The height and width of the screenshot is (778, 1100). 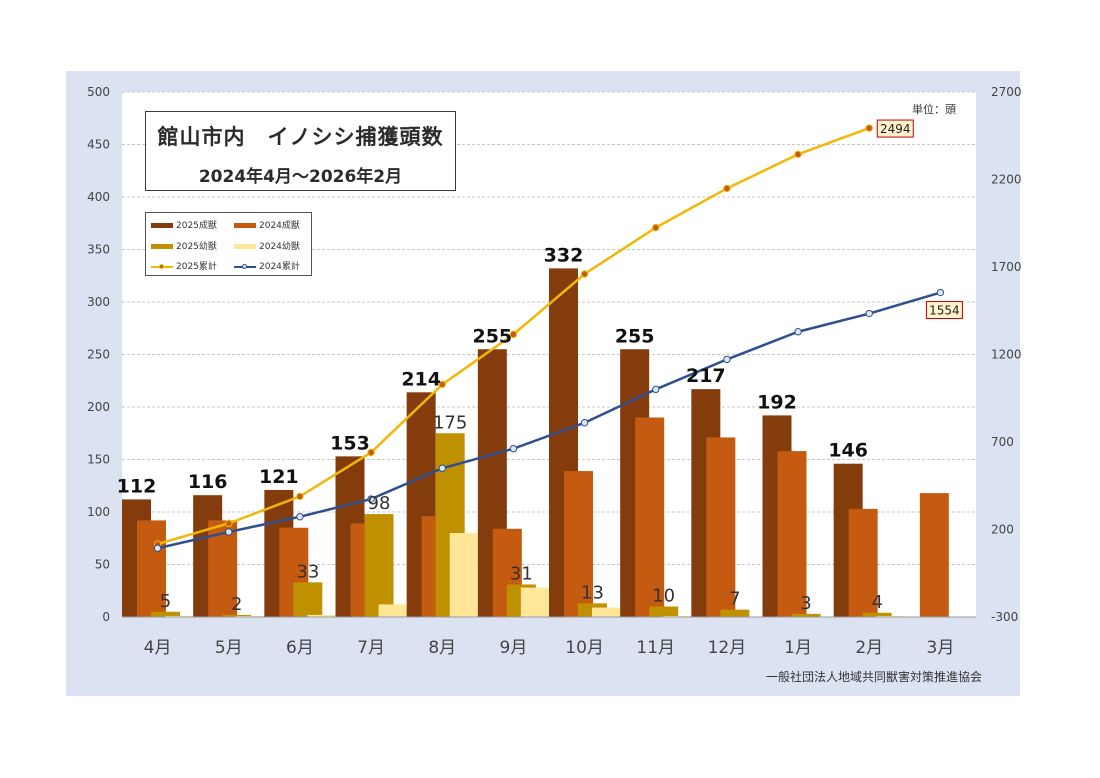 I want to click on y-tick-right-5: 2200, so click(x=1006, y=180).